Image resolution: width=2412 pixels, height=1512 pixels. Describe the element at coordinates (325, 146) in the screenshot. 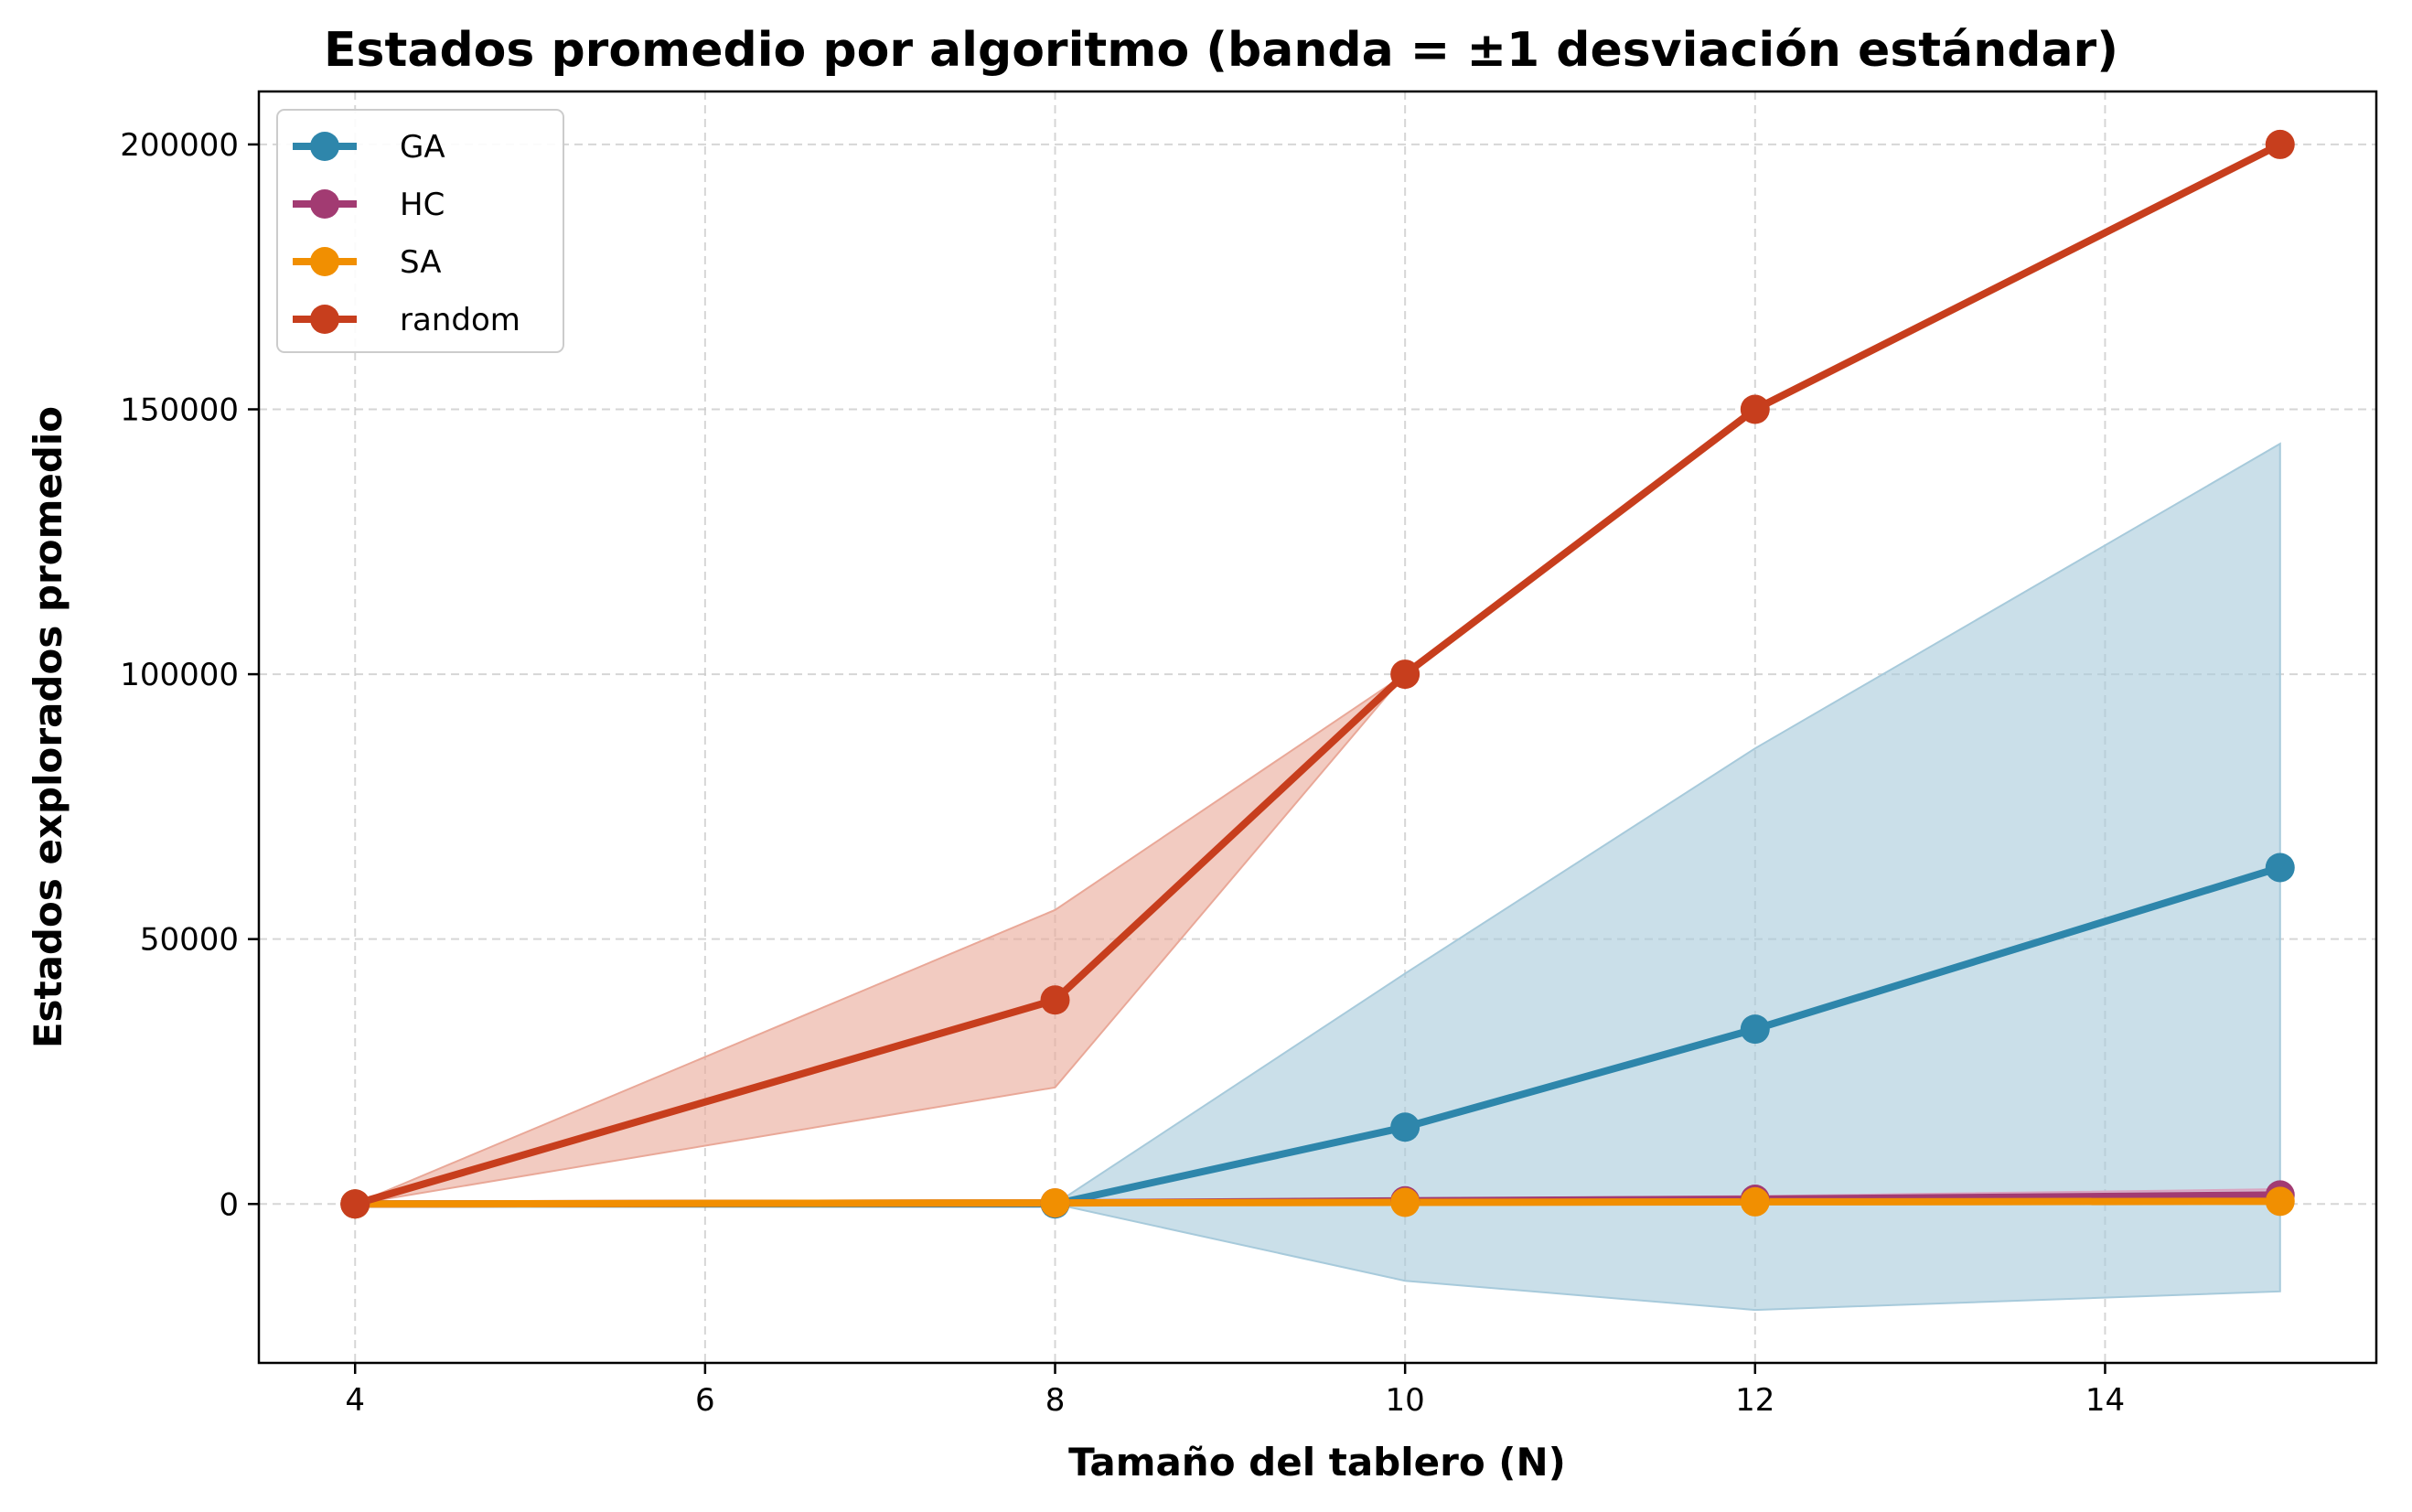

I see `legend-marker-ga` at that location.